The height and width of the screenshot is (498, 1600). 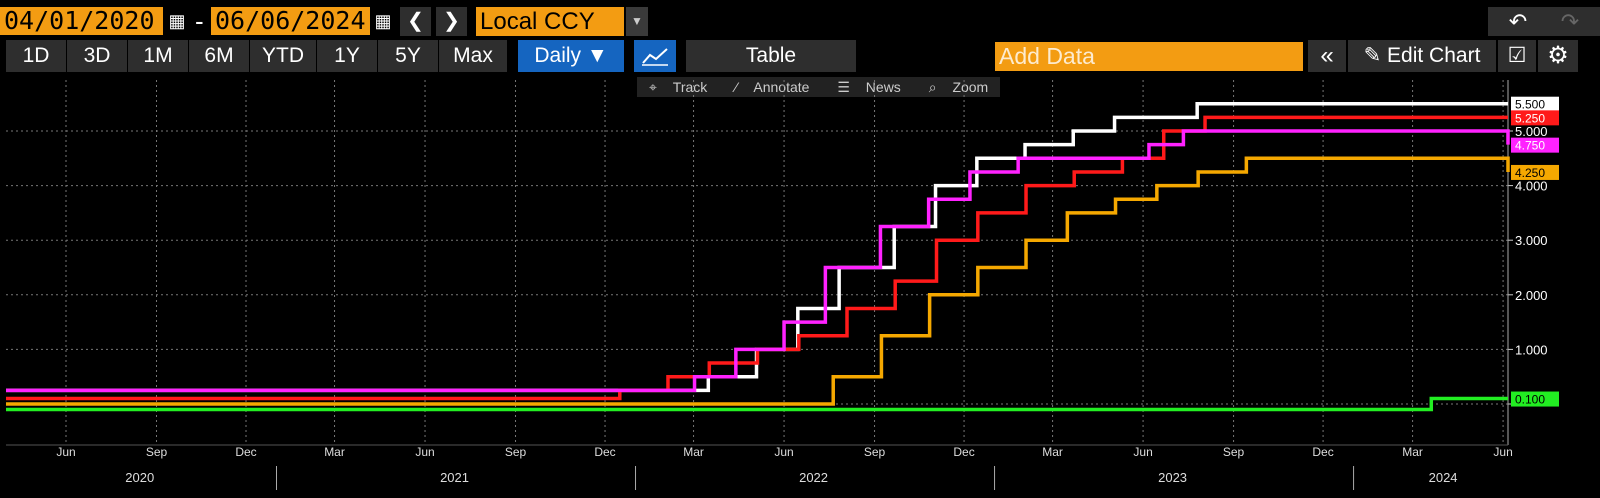 What do you see at coordinates (1530, 105) in the screenshot?
I see `last-value-label: 5.500` at bounding box center [1530, 105].